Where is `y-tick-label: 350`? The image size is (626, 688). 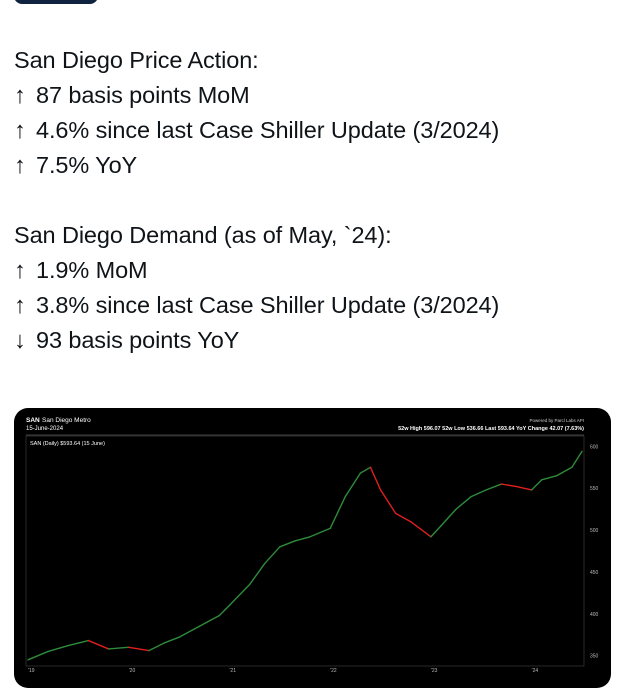
y-tick-label: 350 is located at coordinates (594, 657).